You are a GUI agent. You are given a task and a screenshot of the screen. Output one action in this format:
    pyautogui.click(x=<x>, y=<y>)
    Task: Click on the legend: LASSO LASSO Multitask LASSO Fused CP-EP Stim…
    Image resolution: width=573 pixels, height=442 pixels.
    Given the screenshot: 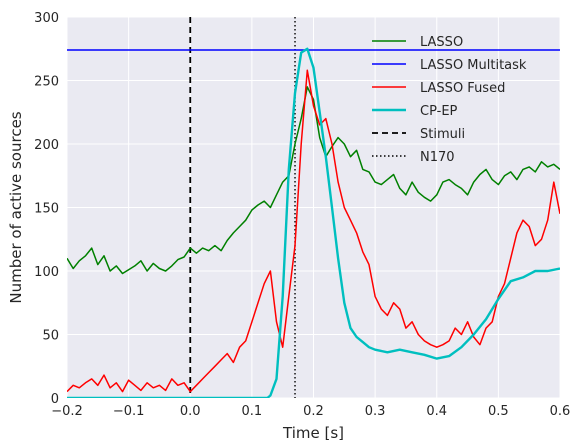 What is the action you would take?
    pyautogui.click(x=449, y=100)
    